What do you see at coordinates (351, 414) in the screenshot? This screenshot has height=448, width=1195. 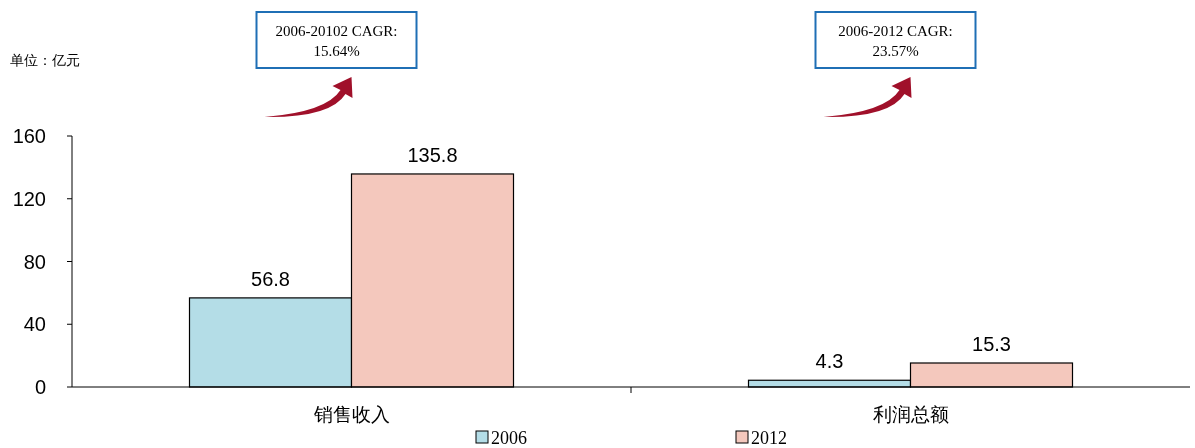 I see `x-tick-label: 销售收入` at bounding box center [351, 414].